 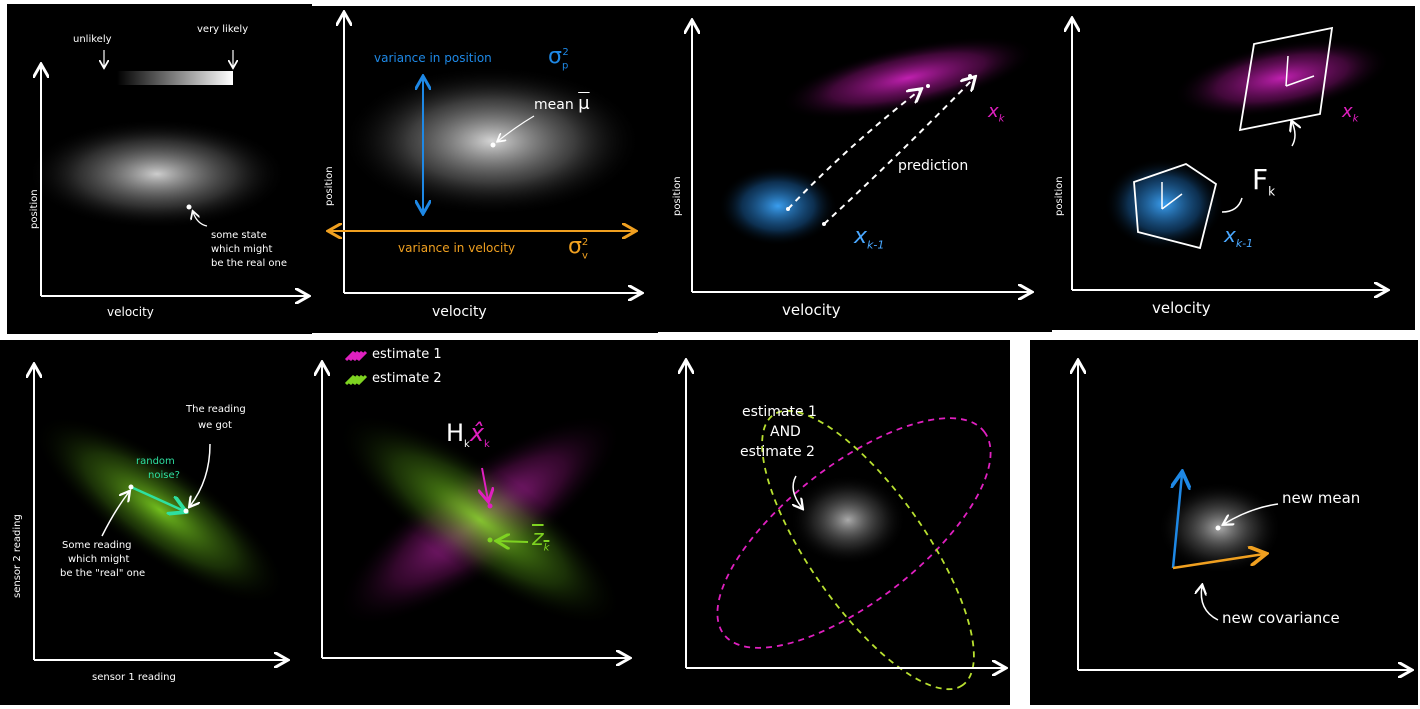 I want to click on reading-pointer, so click(x=200, y=474).